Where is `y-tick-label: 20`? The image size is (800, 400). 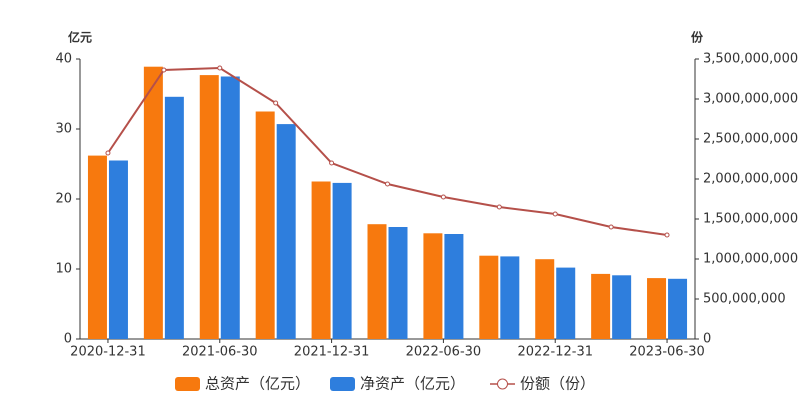 y-tick-label: 20 is located at coordinates (63, 199).